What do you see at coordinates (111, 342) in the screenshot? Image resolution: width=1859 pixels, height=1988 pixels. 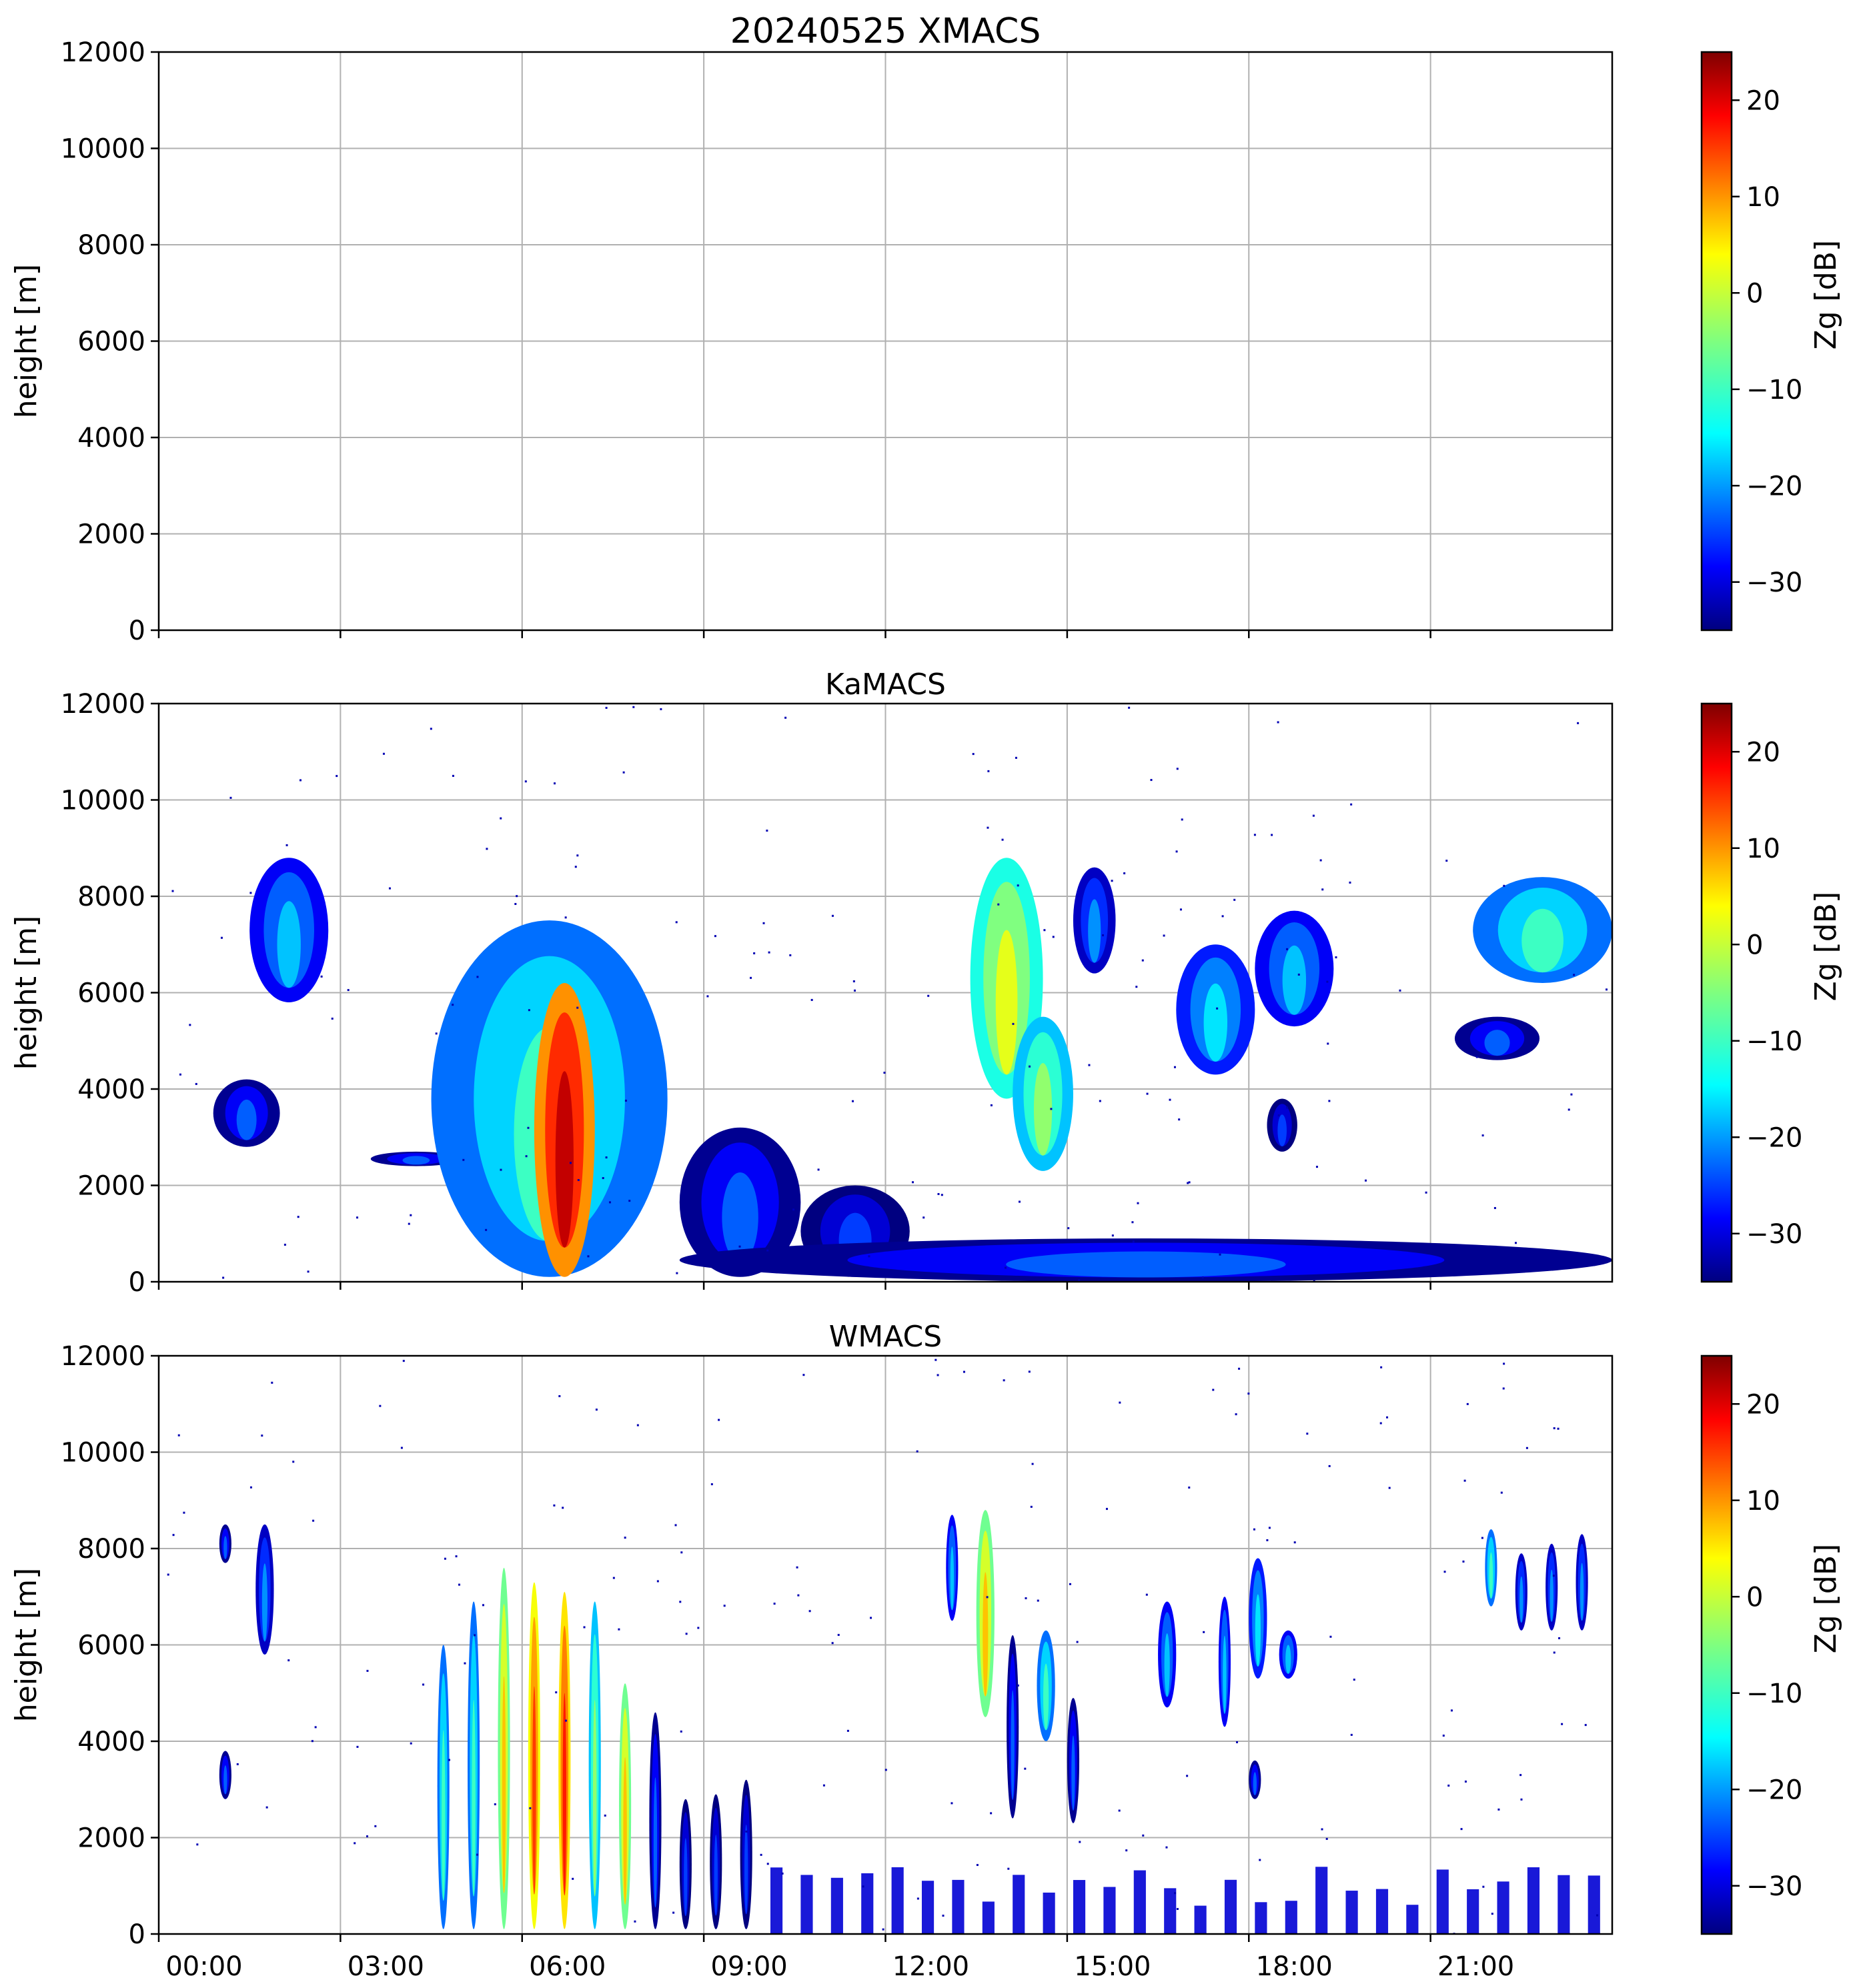 I see `y-tick-label: 6000` at bounding box center [111, 342].